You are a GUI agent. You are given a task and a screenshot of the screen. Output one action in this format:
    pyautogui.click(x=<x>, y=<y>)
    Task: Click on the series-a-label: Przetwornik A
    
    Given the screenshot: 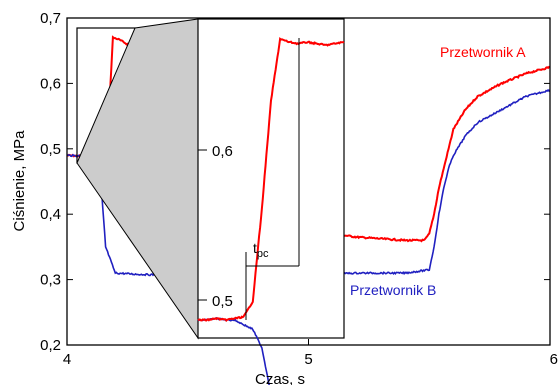 What is the action you would take?
    pyautogui.click(x=483, y=52)
    